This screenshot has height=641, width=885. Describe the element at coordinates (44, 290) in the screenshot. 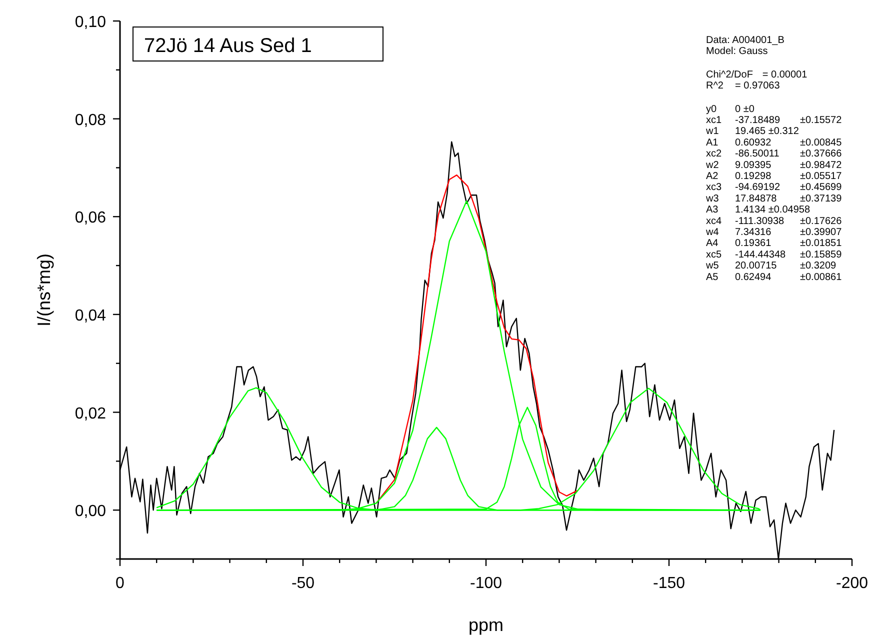

I see `y-axis-title: I/(ns*mg)` at that location.